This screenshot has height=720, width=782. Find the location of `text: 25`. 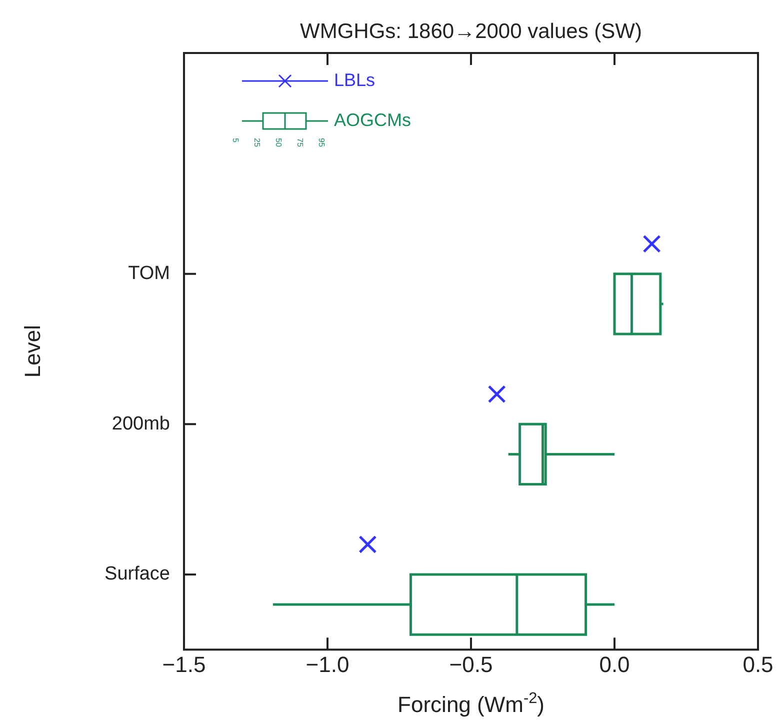

text: 25 is located at coordinates (257, 143).